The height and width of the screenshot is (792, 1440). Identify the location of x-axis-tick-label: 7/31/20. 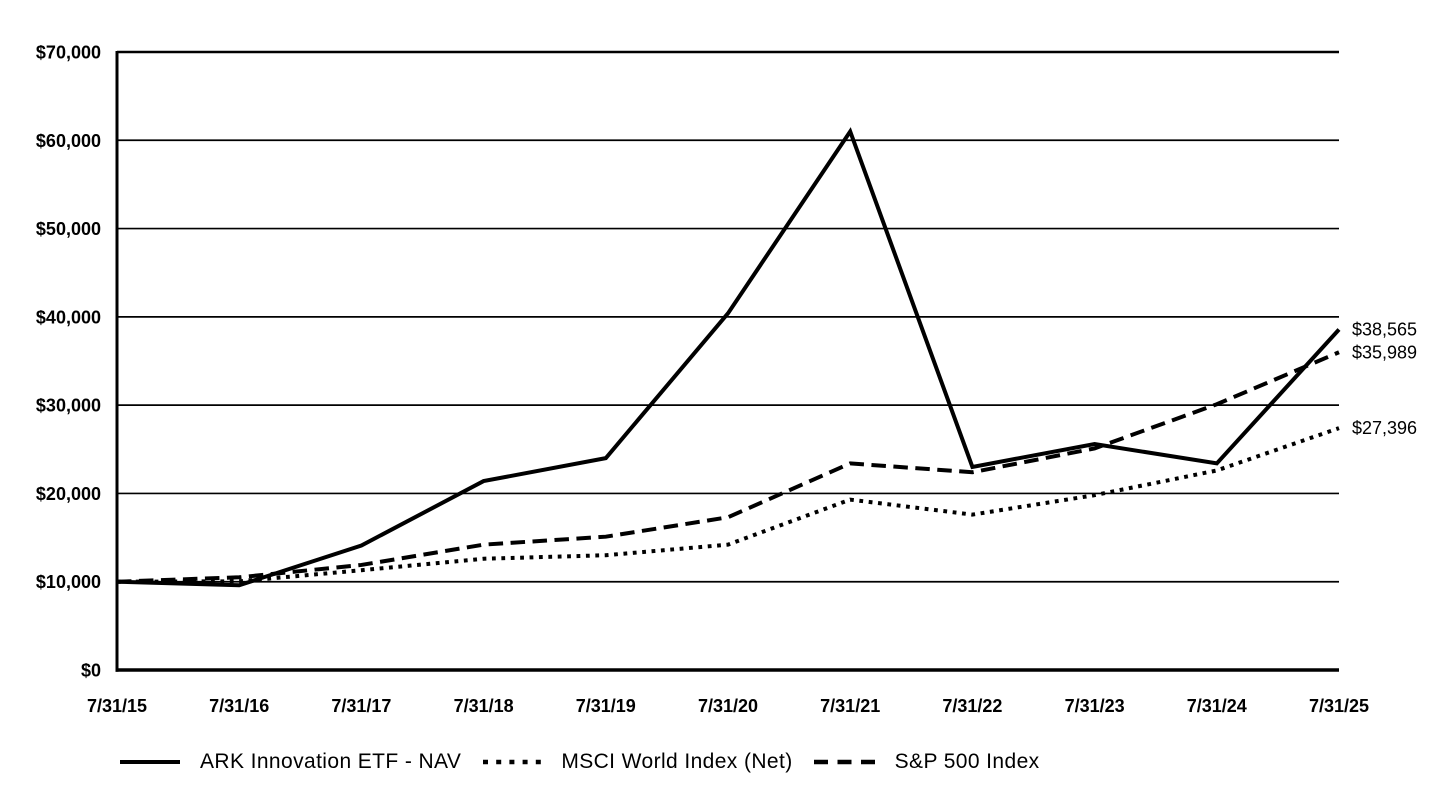
(728, 706).